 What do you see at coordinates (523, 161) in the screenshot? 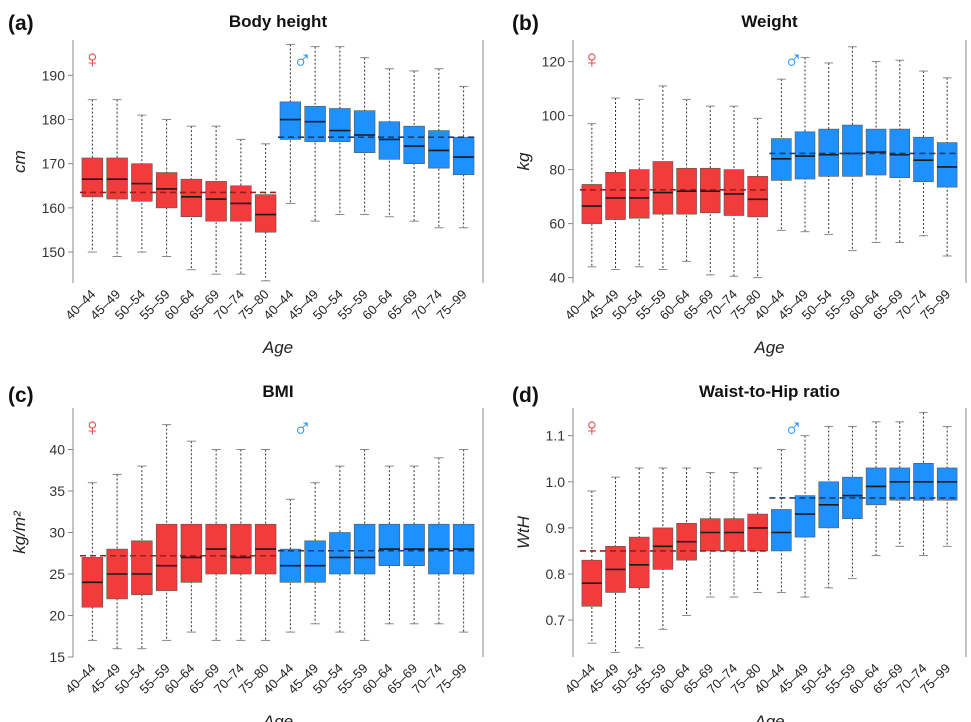
I see `y-axis-label: kg` at bounding box center [523, 161].